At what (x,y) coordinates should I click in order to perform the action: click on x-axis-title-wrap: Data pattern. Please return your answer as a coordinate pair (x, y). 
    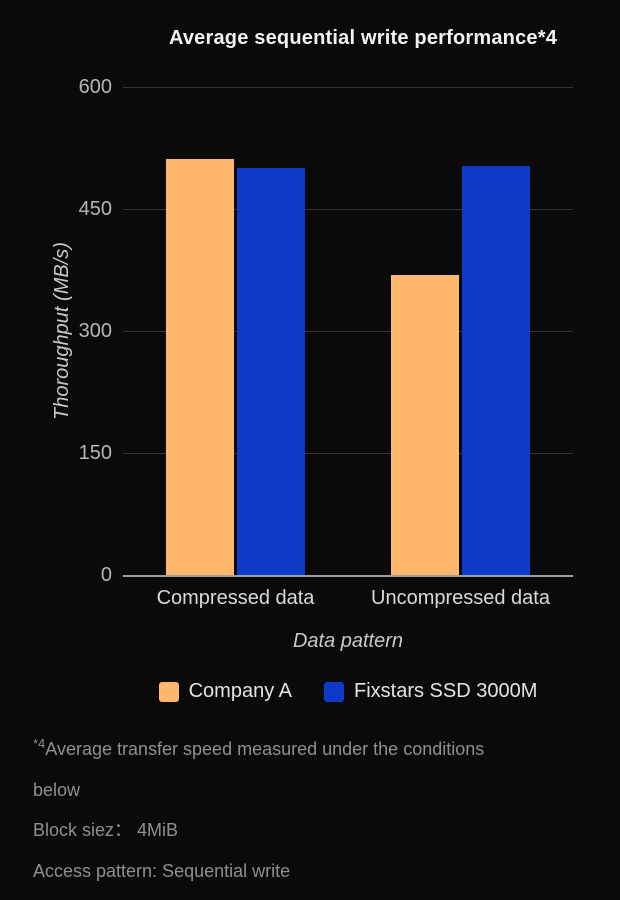
    Looking at the image, I should click on (348, 641).